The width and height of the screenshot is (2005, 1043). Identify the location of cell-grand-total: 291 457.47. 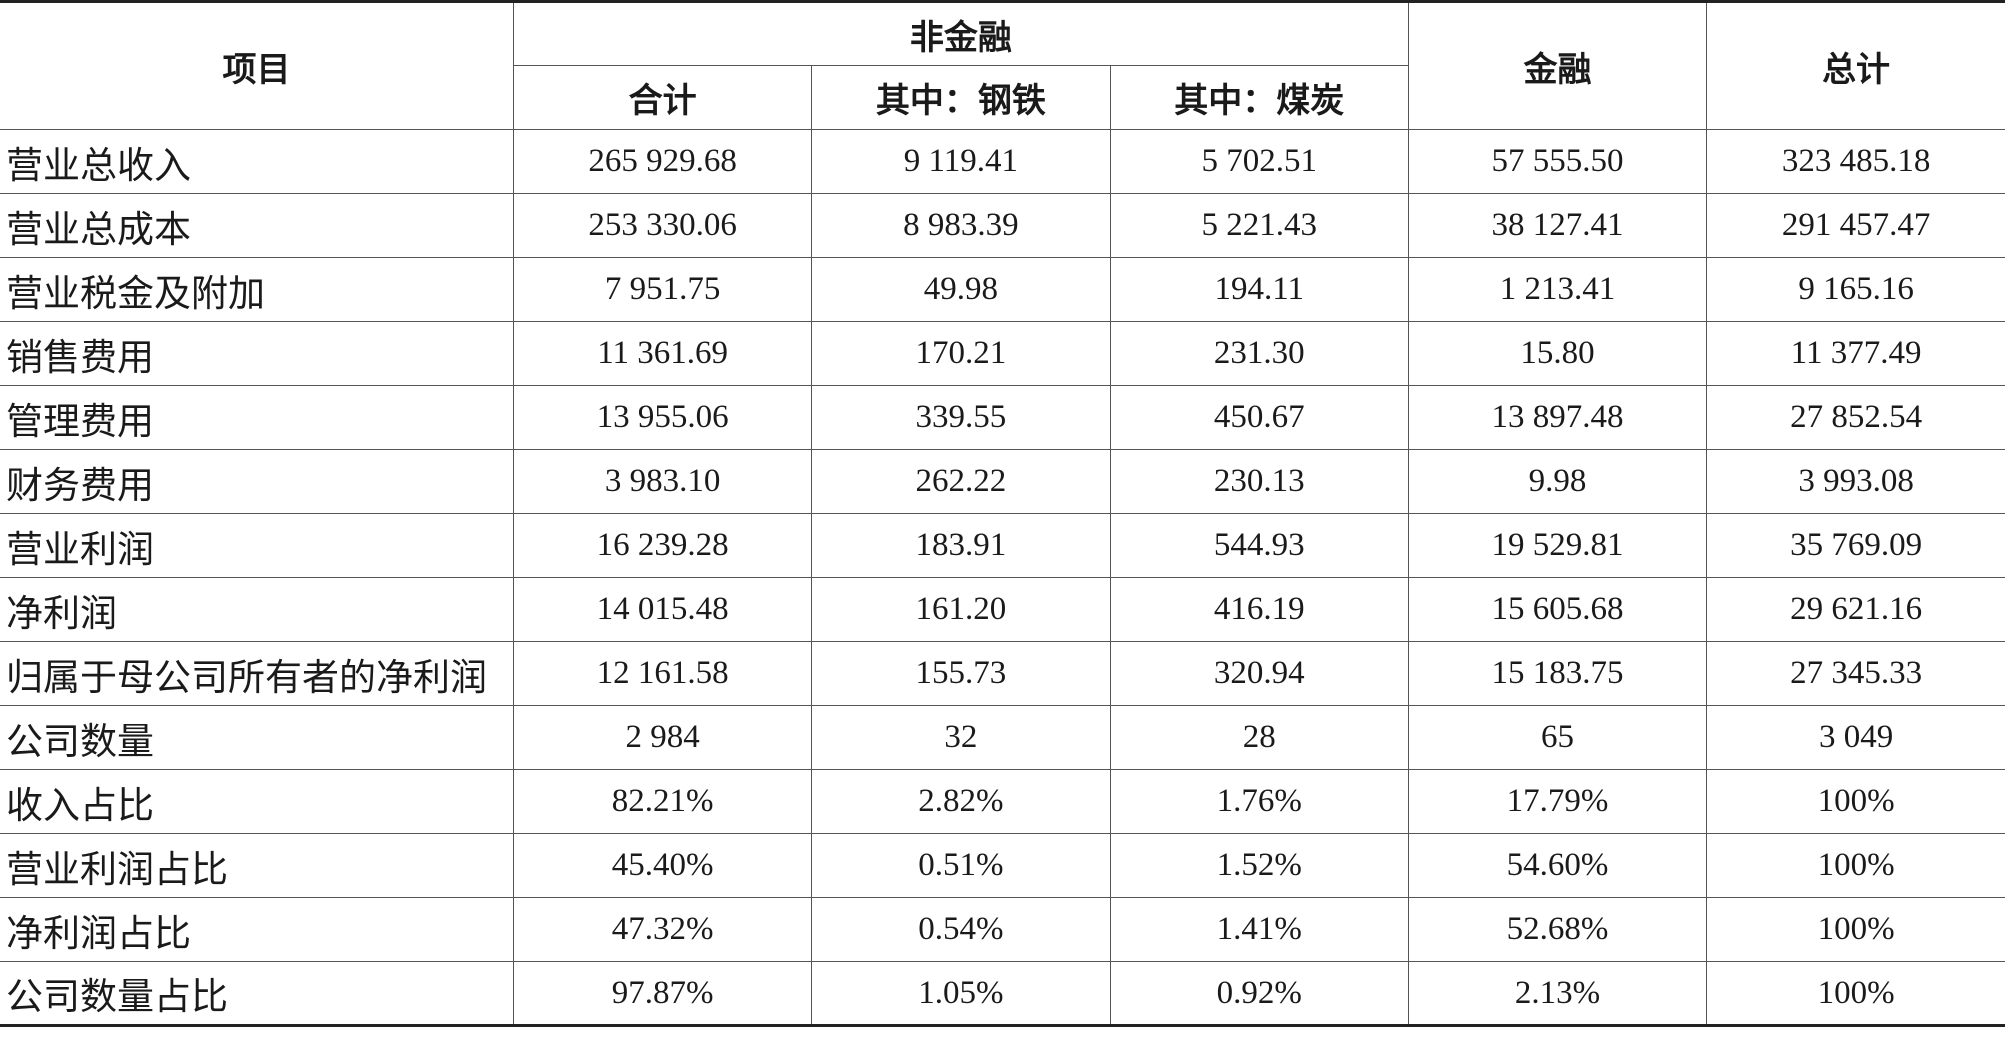
(1855, 225).